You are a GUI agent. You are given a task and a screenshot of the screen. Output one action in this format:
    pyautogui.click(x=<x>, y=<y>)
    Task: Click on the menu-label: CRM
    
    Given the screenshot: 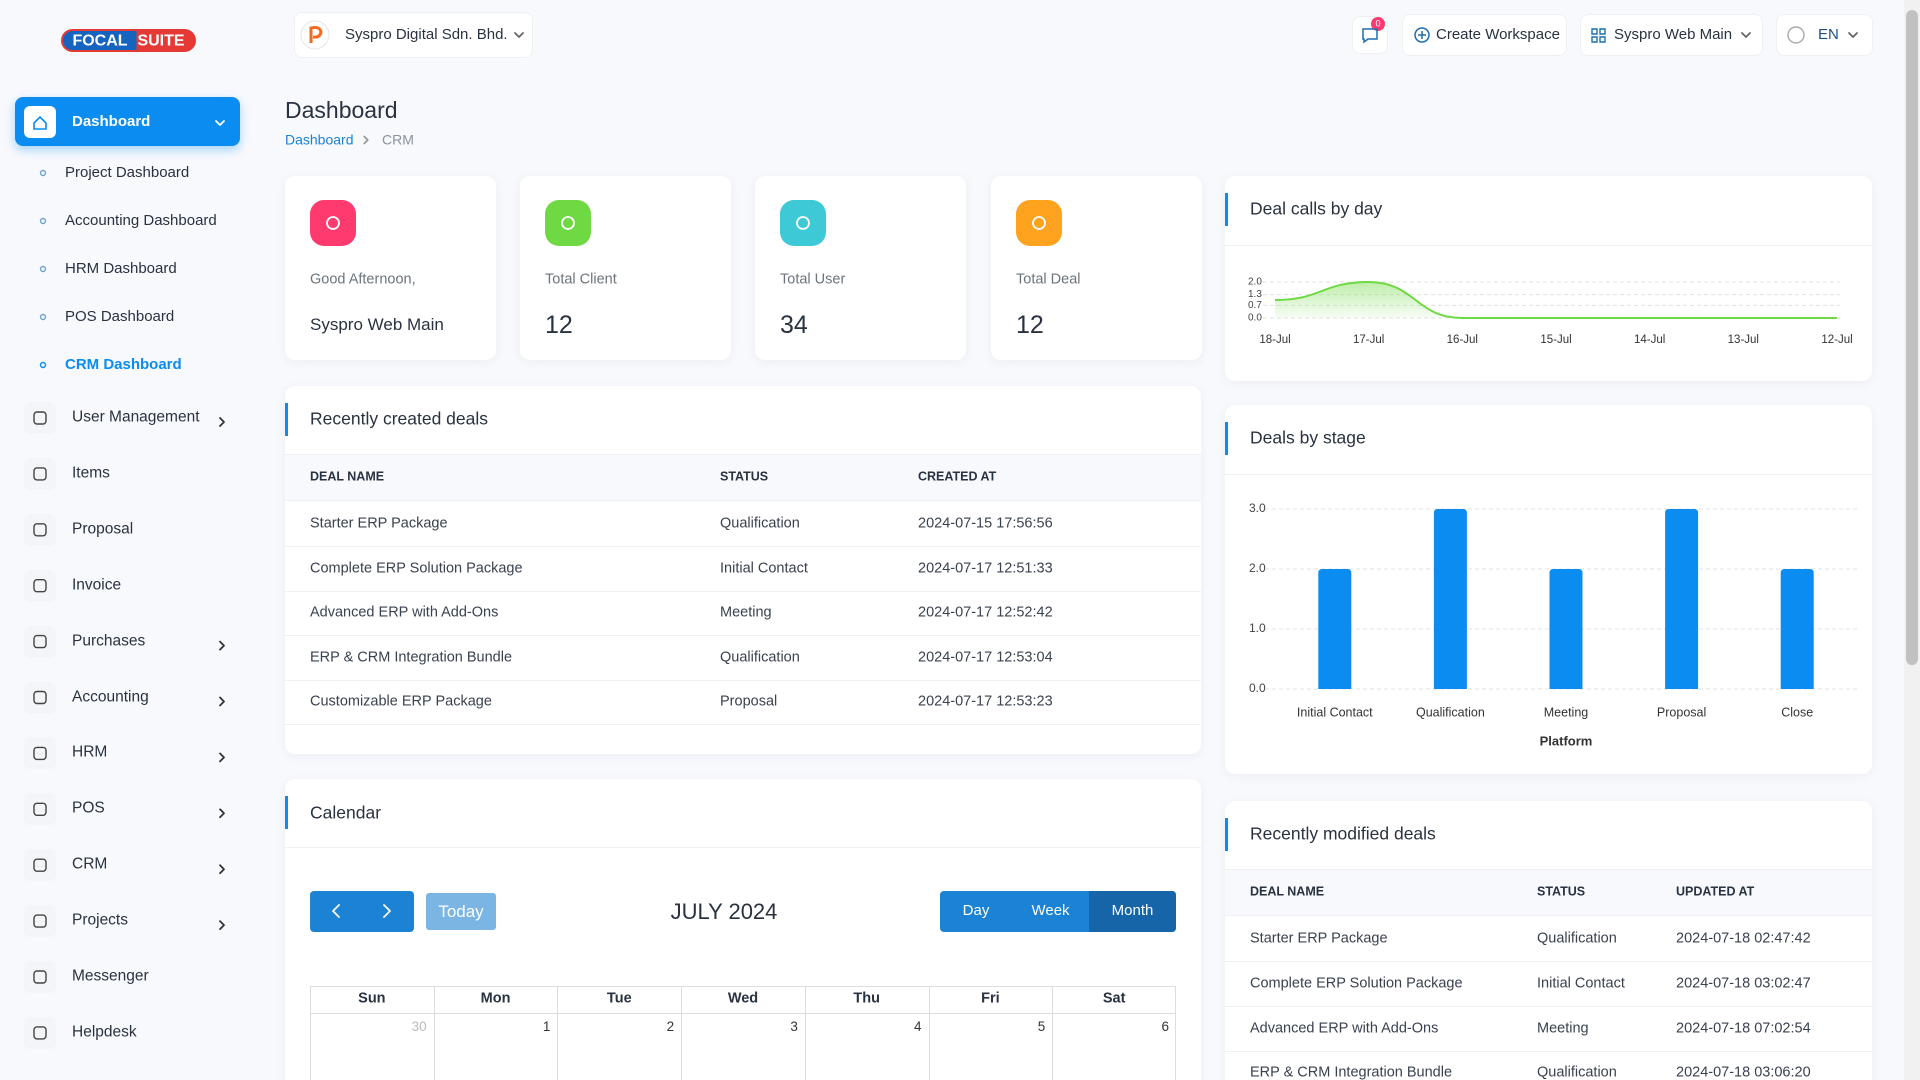 What is the action you would take?
    pyautogui.click(x=90, y=864)
    